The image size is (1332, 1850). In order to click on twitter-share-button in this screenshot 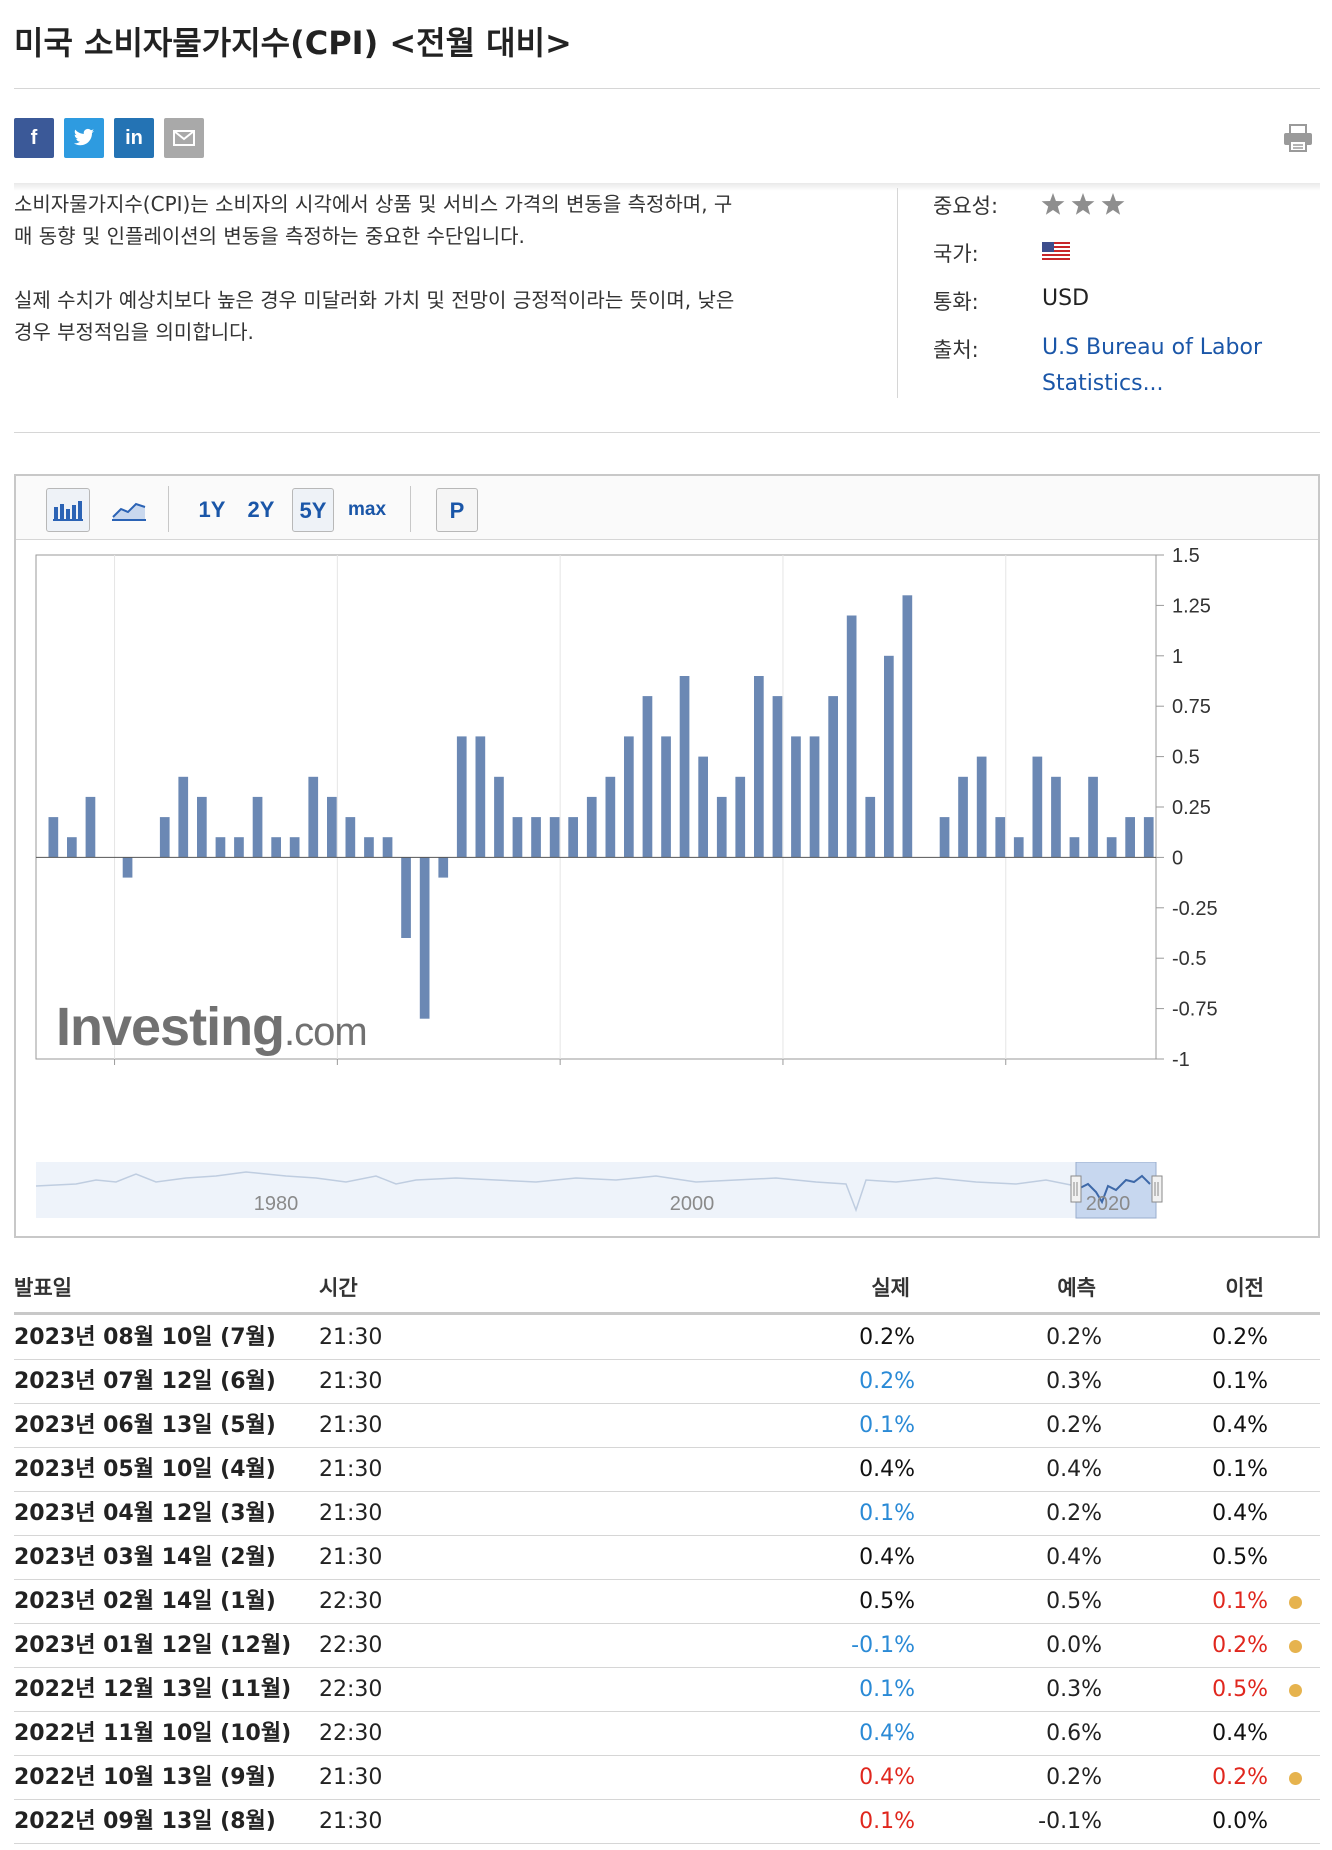, I will do `click(84, 138)`.